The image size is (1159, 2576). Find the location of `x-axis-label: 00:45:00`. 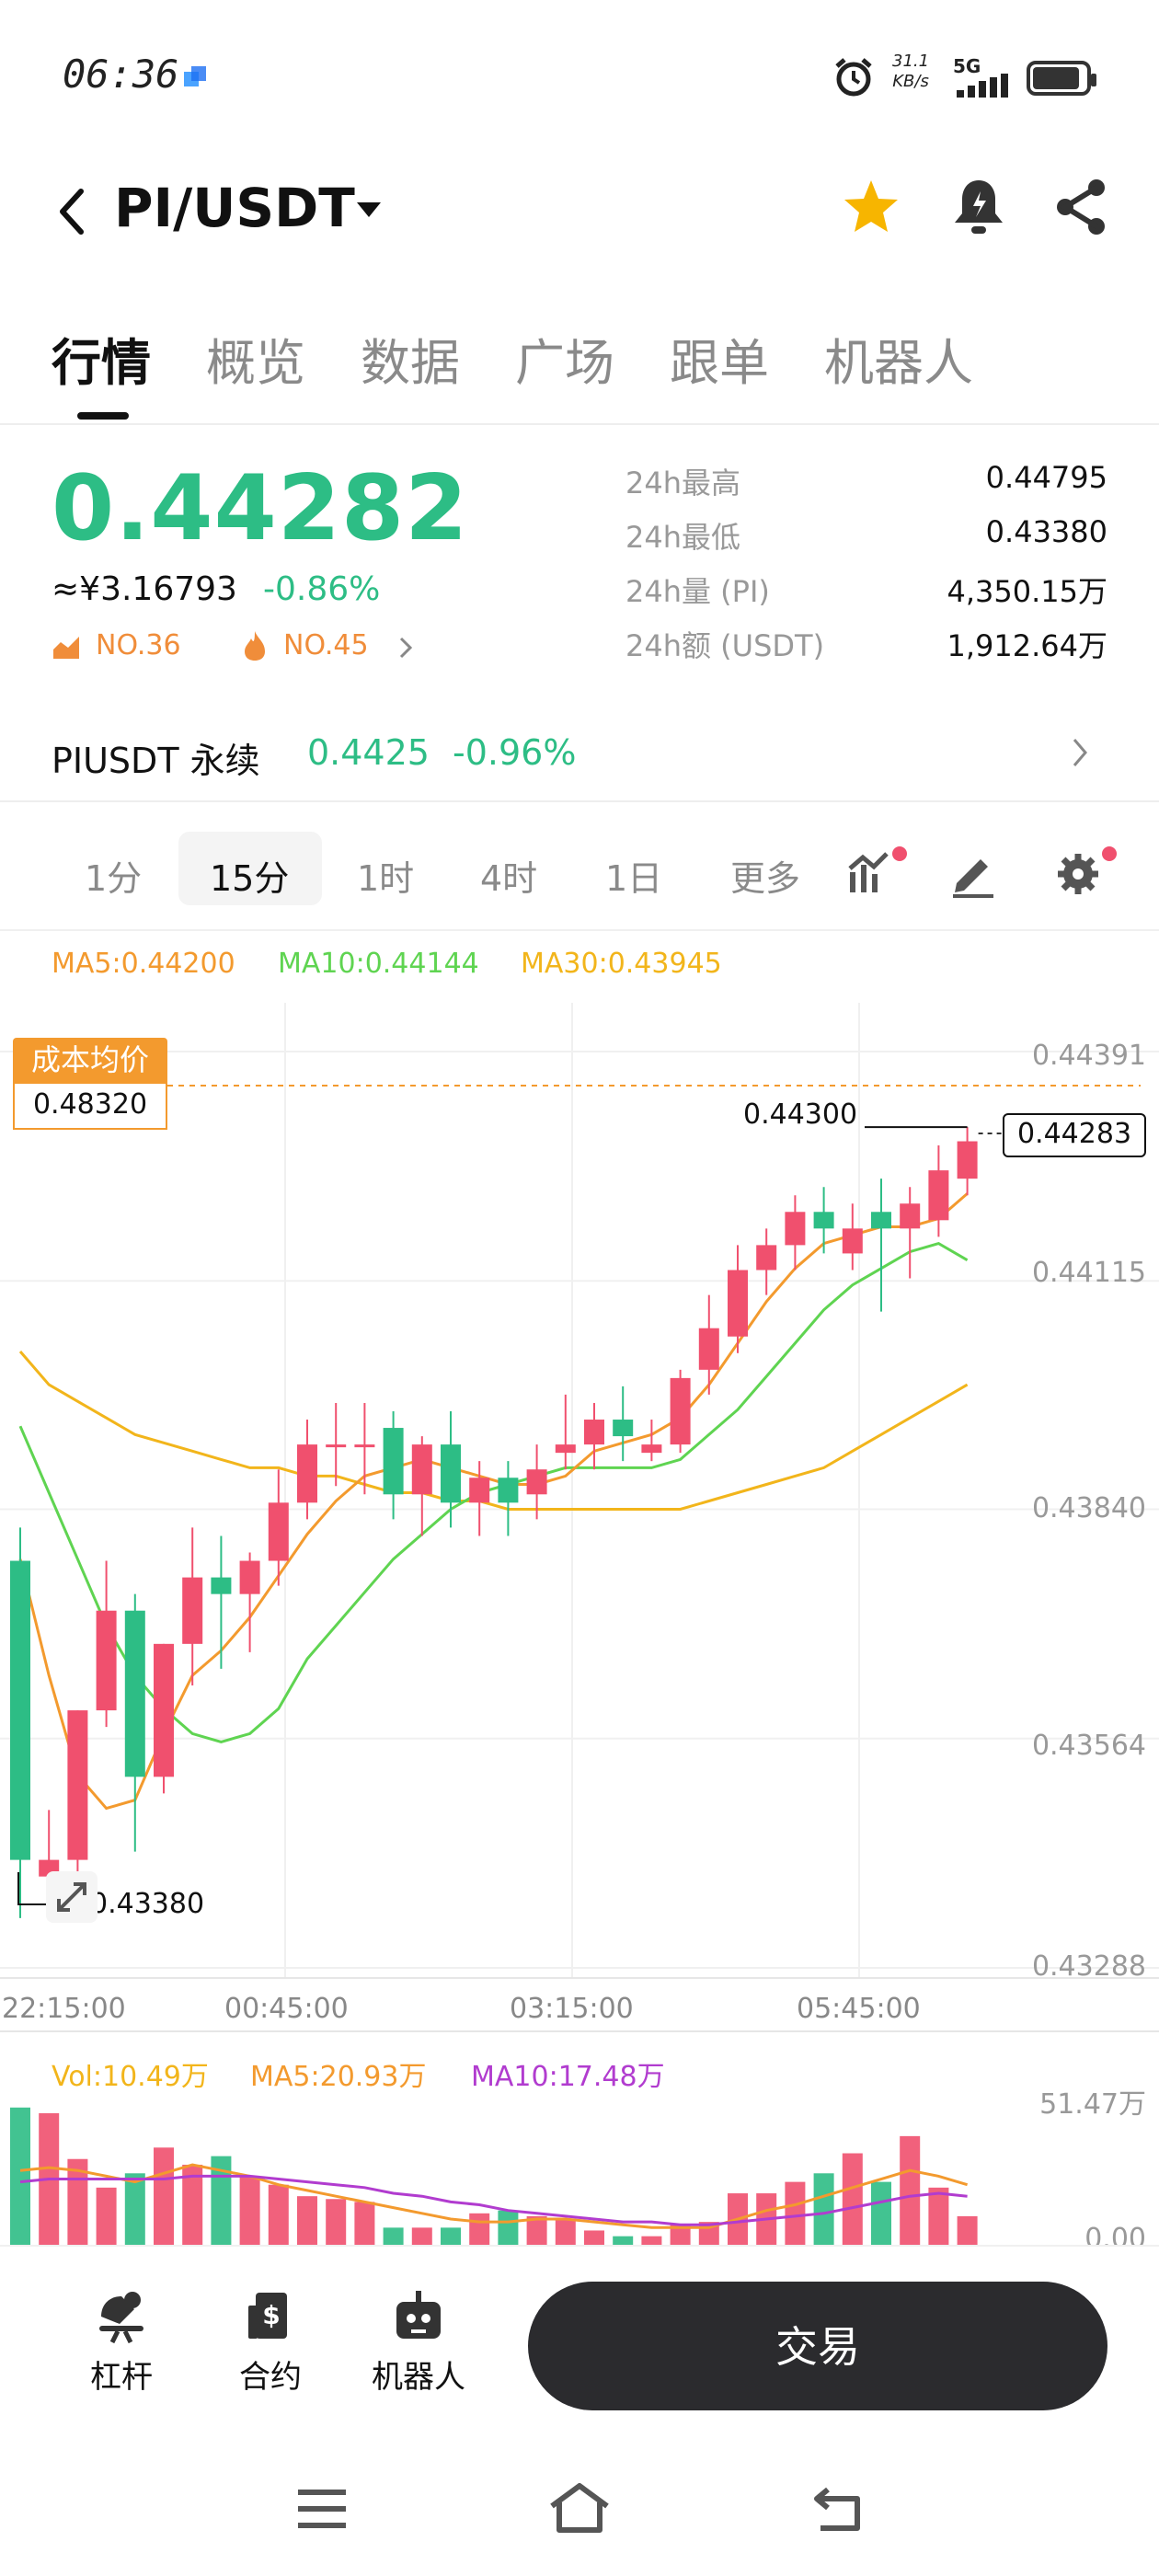

x-axis-label: 00:45:00 is located at coordinates (286, 2009).